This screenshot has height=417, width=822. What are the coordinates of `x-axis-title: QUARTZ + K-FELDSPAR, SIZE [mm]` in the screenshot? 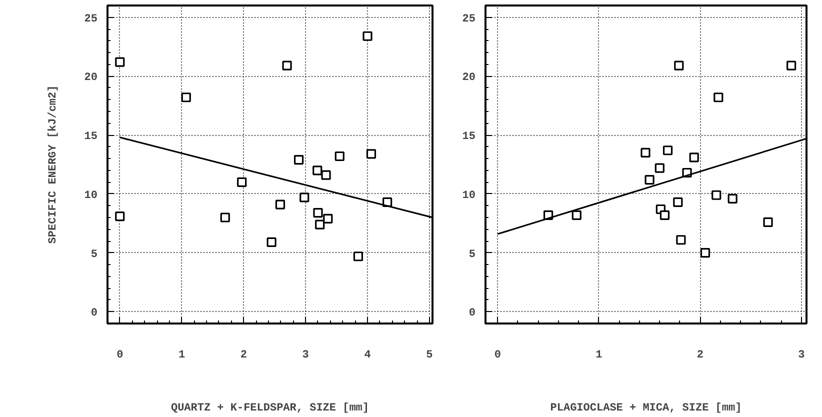 It's located at (270, 408).